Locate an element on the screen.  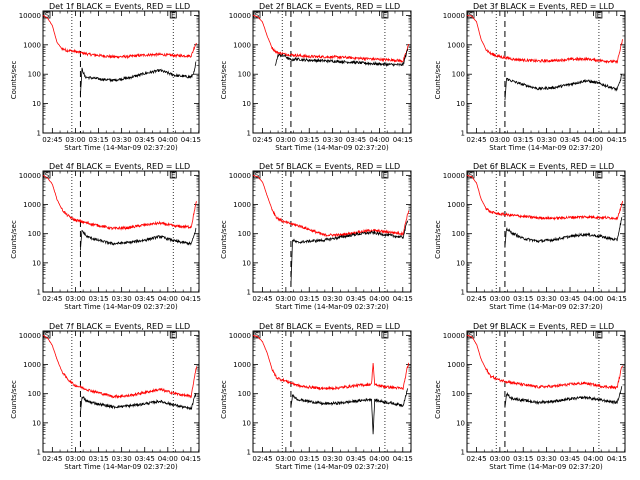
x-tick-label: 04:00 is located at coordinates (168, 299).